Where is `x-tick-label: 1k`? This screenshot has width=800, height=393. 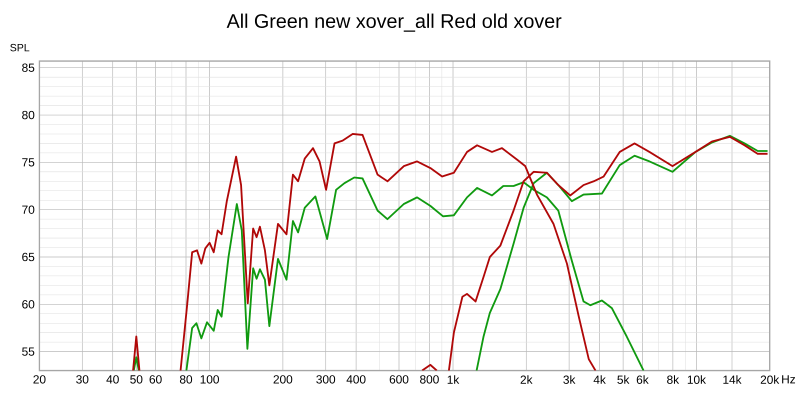 x-tick-label: 1k is located at coordinates (454, 379).